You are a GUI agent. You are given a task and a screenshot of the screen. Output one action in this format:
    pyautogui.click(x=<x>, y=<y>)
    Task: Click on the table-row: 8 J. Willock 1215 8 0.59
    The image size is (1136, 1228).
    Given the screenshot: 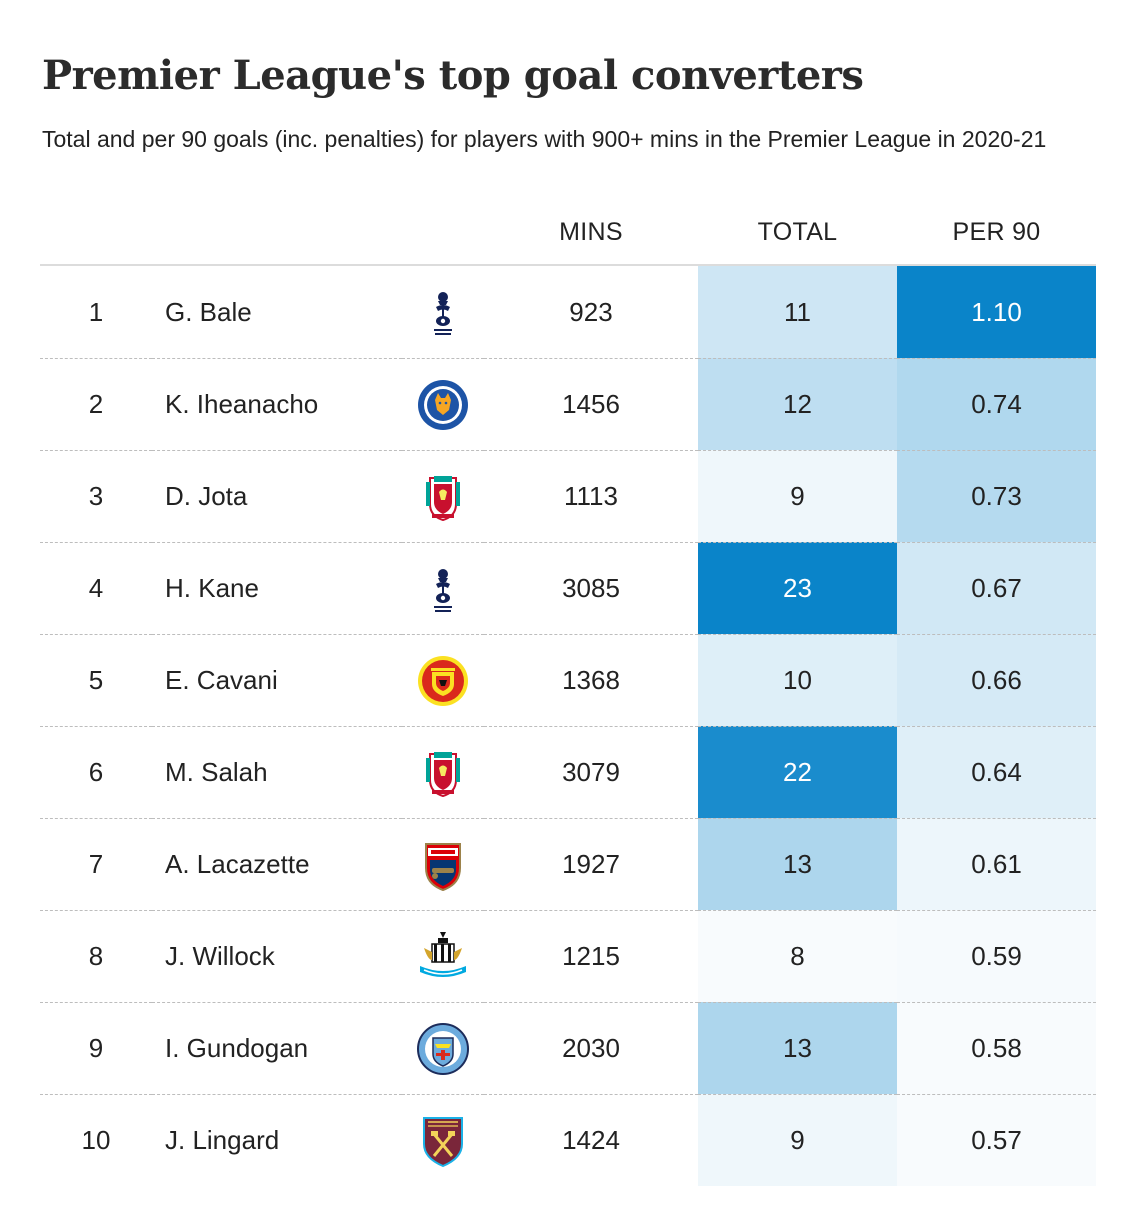 What is the action you would take?
    pyautogui.click(x=568, y=956)
    